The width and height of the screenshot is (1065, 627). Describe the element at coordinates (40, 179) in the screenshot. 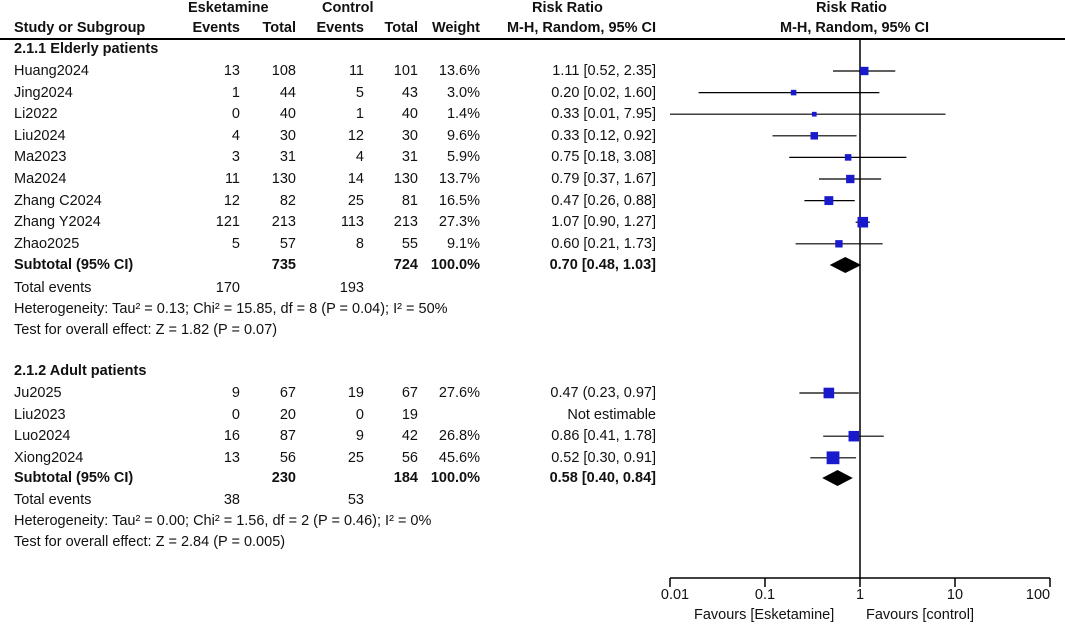

I see `study-study: Ma2024` at that location.